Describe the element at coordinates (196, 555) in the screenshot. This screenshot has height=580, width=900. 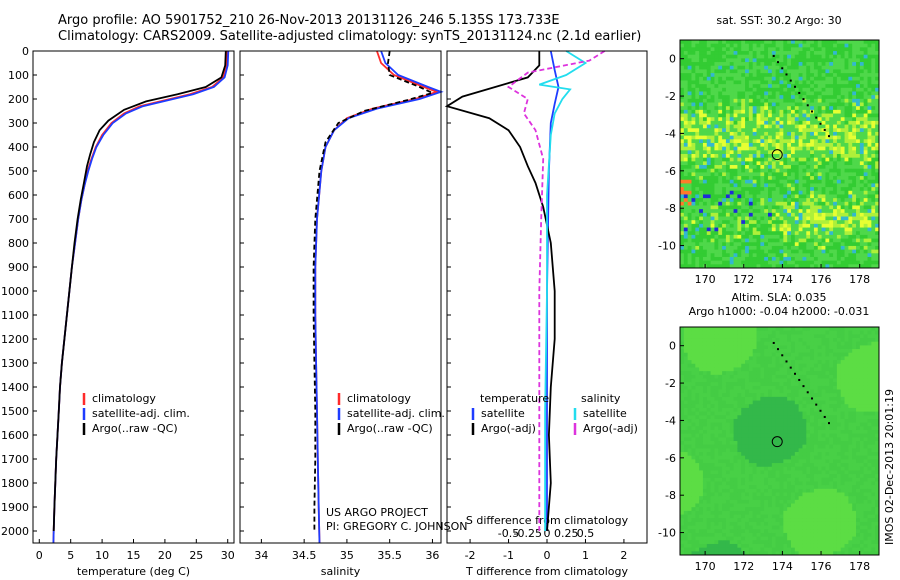
I see `temperature-x-tick-label: 25` at that location.